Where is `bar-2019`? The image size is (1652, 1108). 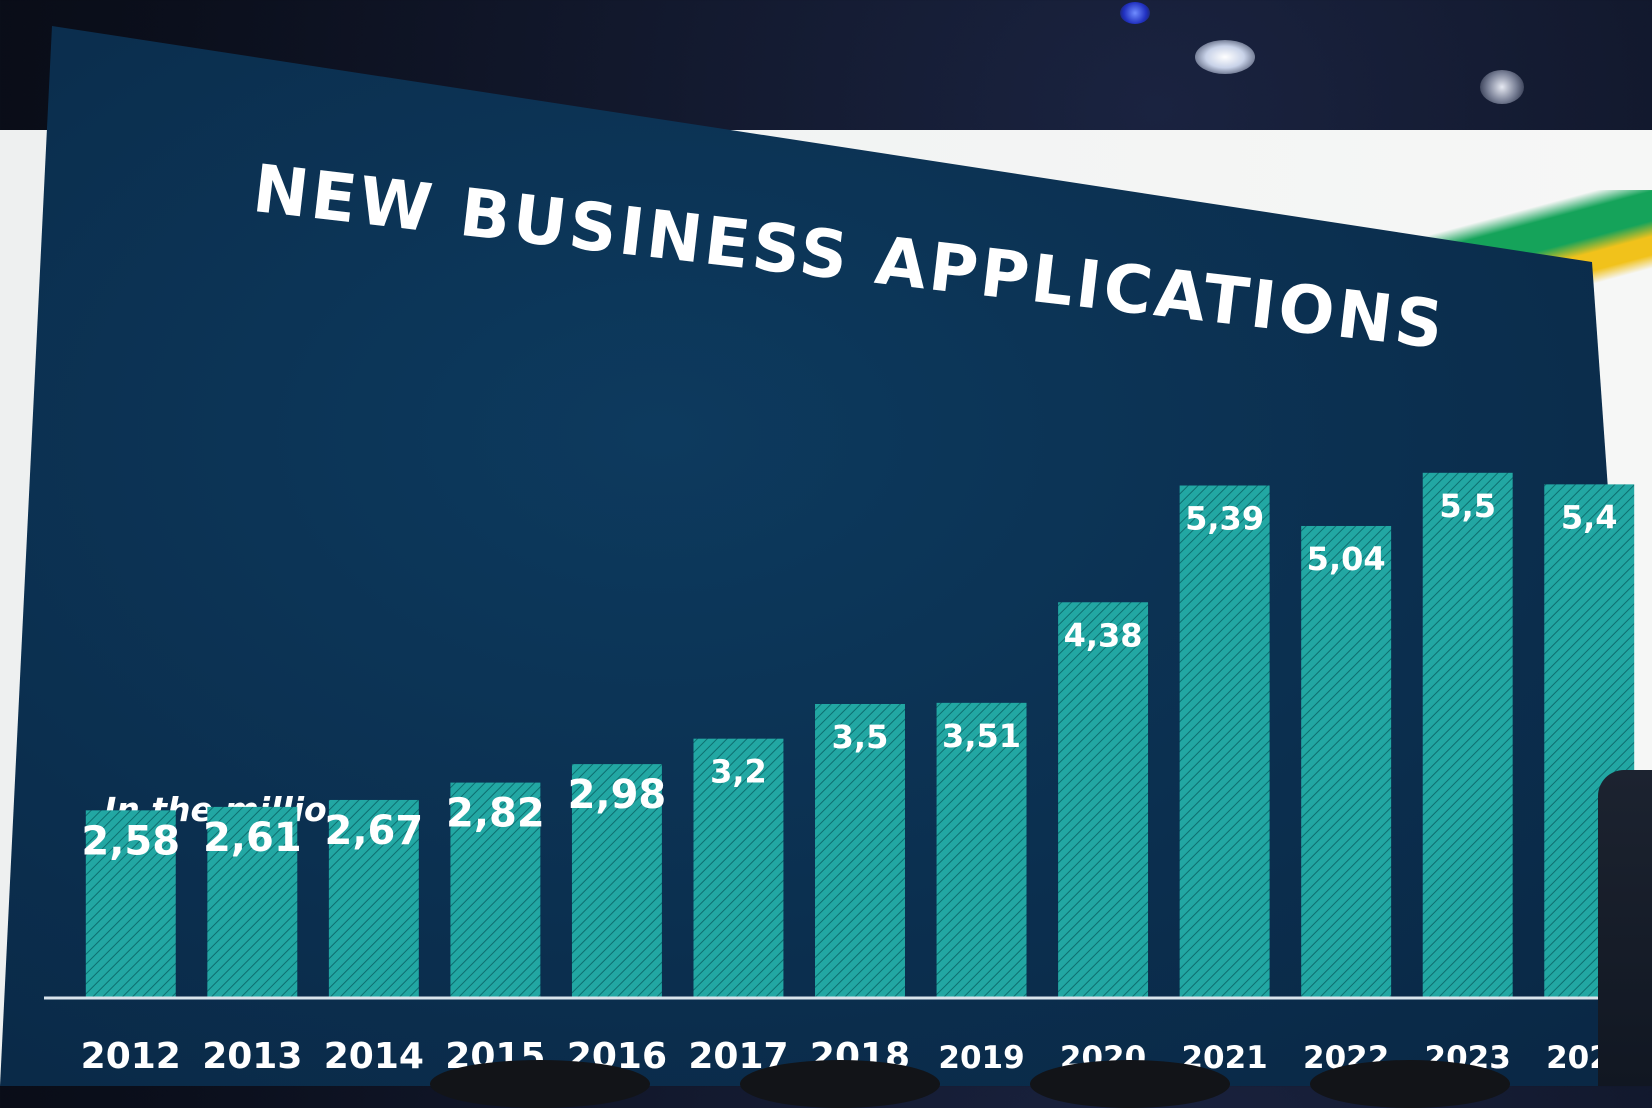
bar-2019 is located at coordinates (981, 850).